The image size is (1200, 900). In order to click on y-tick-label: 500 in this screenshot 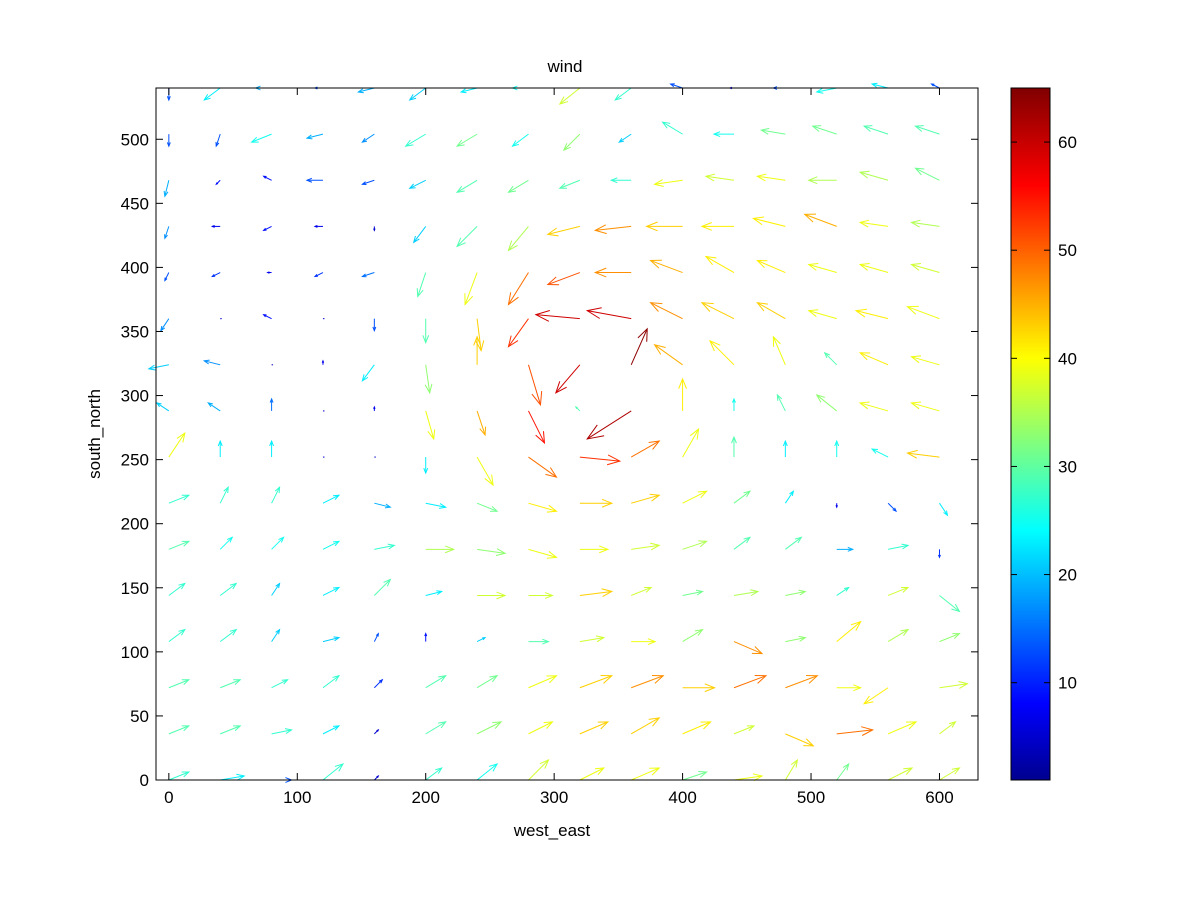, I will do `click(135, 139)`.